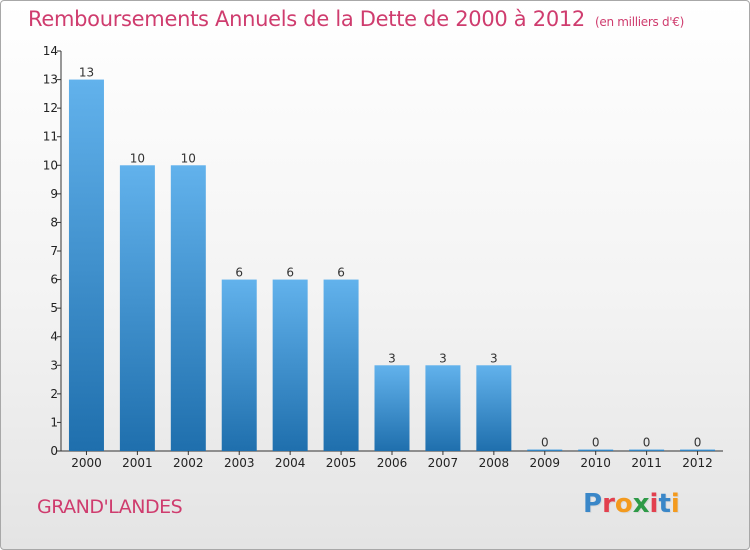 The width and height of the screenshot is (750, 550). I want to click on y-tick-label: 0, so click(54, 451).